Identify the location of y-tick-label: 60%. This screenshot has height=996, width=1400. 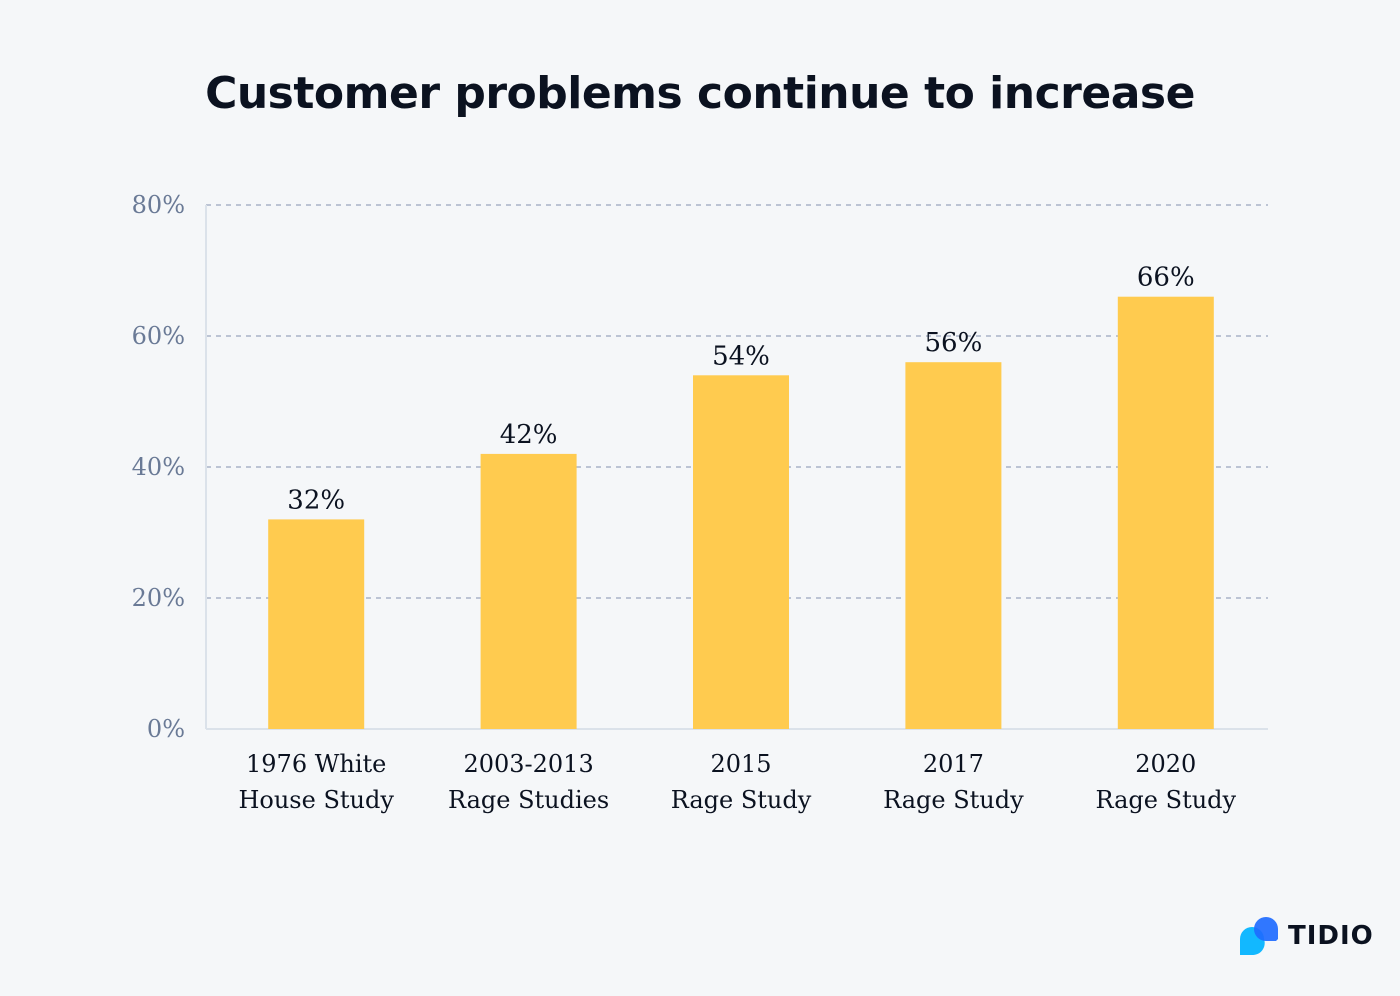
(158, 336).